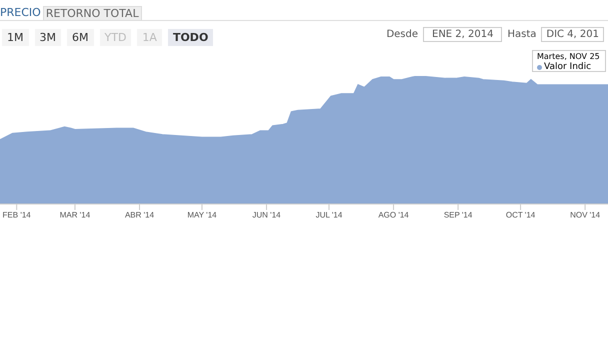  What do you see at coordinates (521, 34) in the screenshot?
I see `text: Hasta` at bounding box center [521, 34].